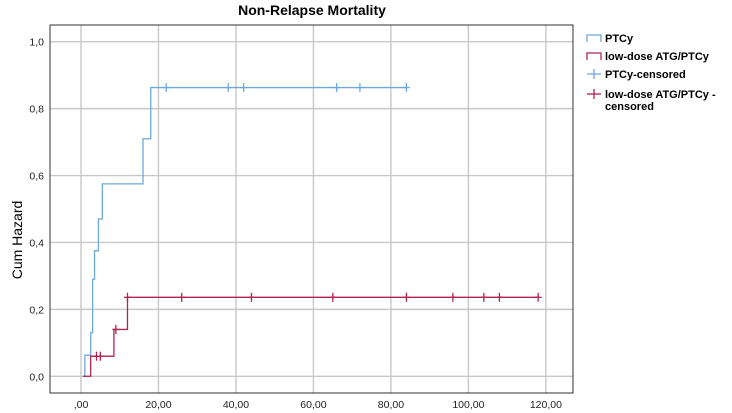 The image size is (732, 413). What do you see at coordinates (36, 377) in the screenshot?
I see `y-tick-label: 0,0` at bounding box center [36, 377].